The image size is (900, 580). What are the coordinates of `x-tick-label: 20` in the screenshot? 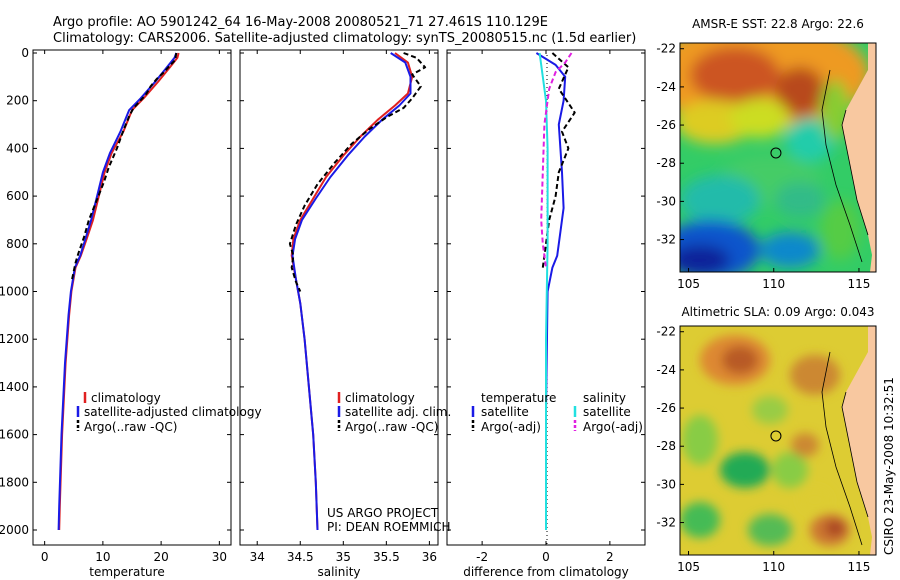 It's located at (160, 557).